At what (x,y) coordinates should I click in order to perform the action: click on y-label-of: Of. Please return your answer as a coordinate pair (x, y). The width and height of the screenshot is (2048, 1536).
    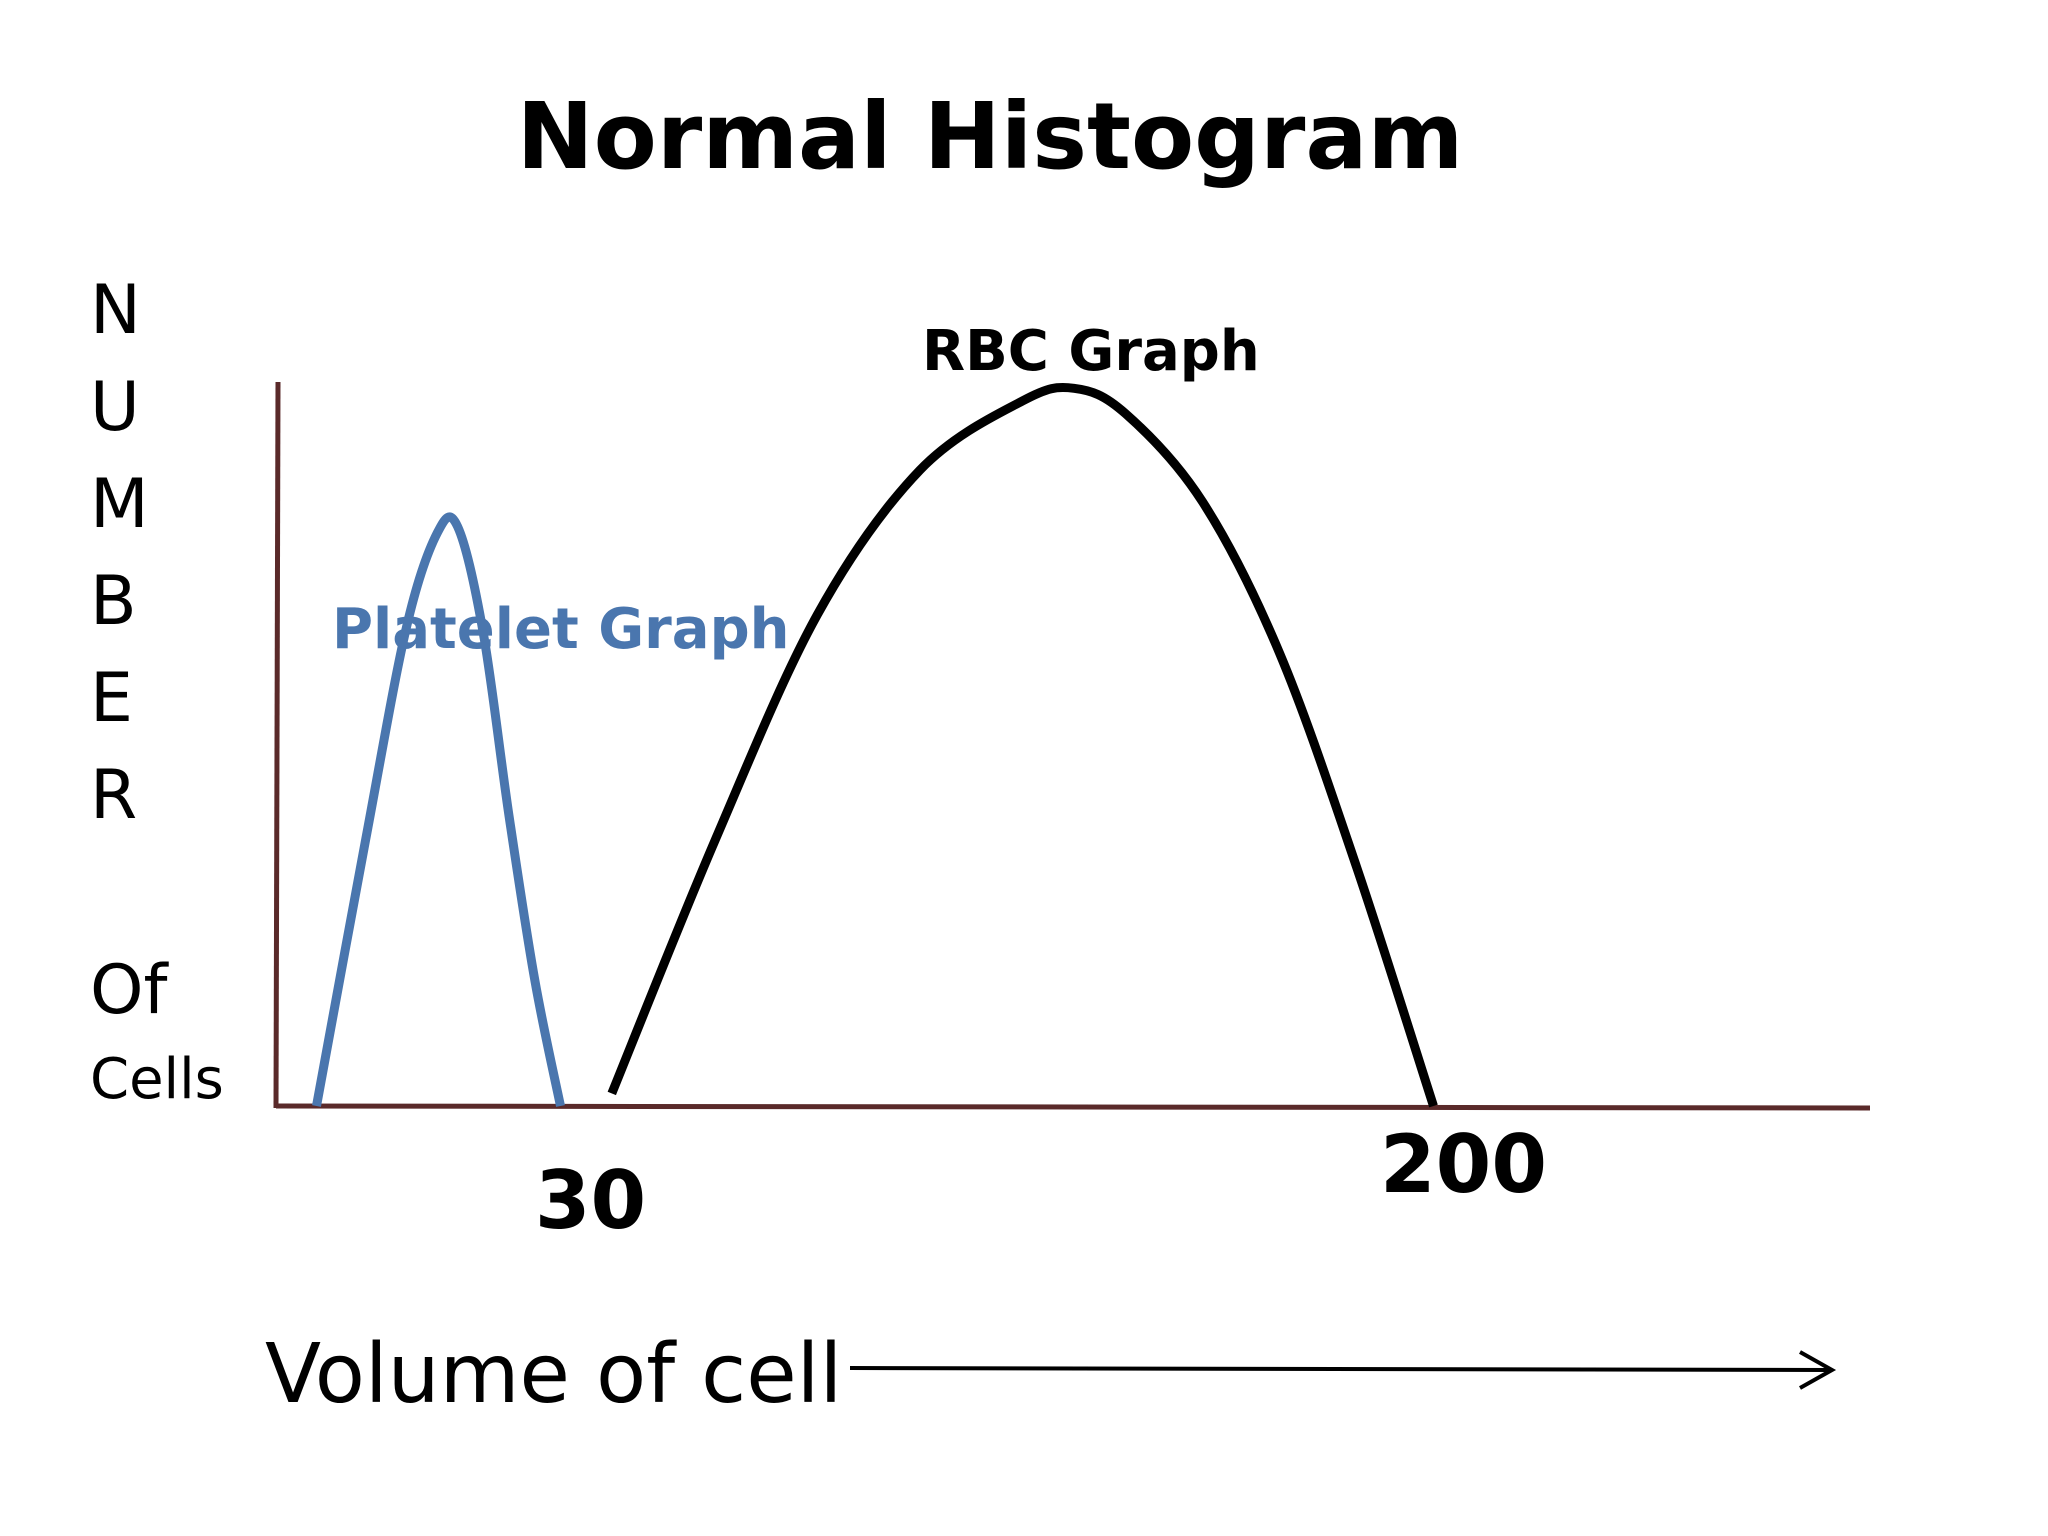
    Looking at the image, I should click on (130, 990).